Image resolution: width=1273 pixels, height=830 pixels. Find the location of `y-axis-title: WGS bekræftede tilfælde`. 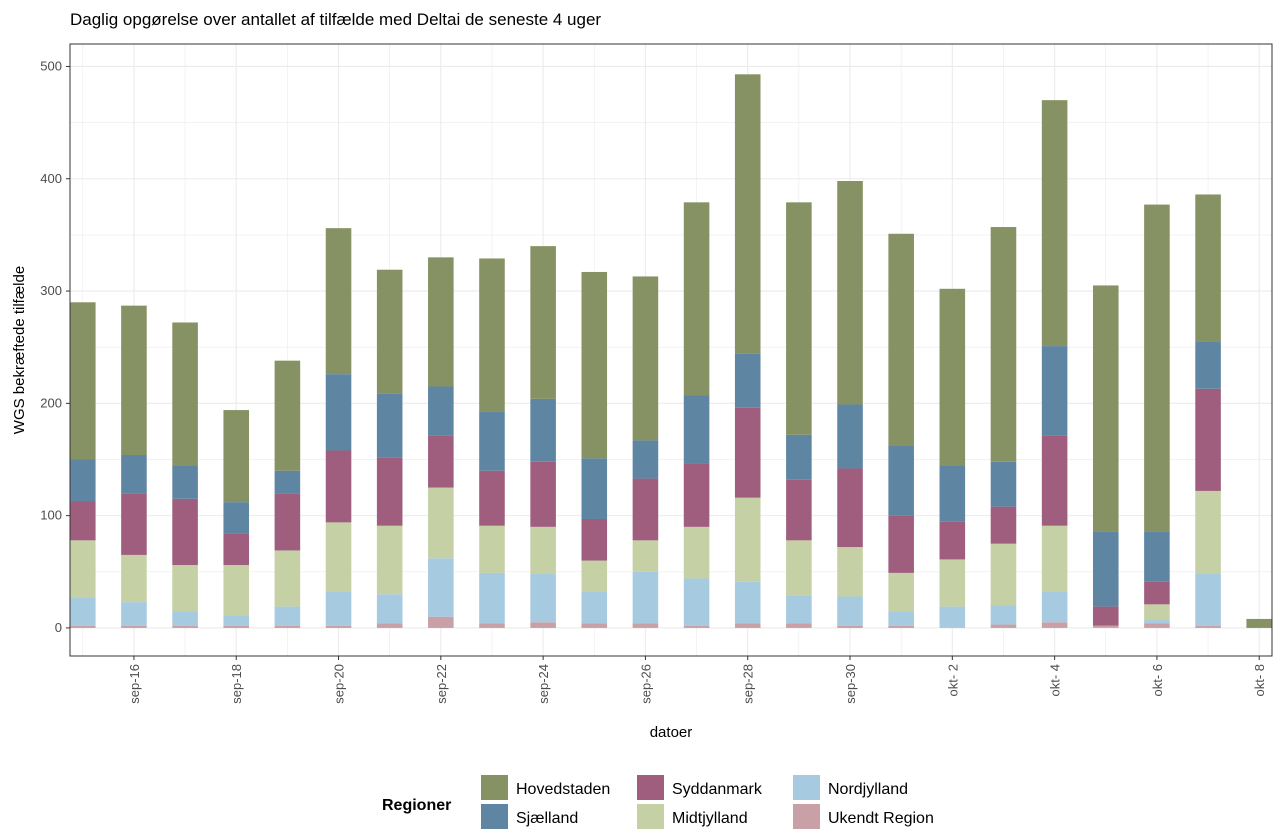

y-axis-title: WGS bekræftede tilfælde is located at coordinates (19, 350).